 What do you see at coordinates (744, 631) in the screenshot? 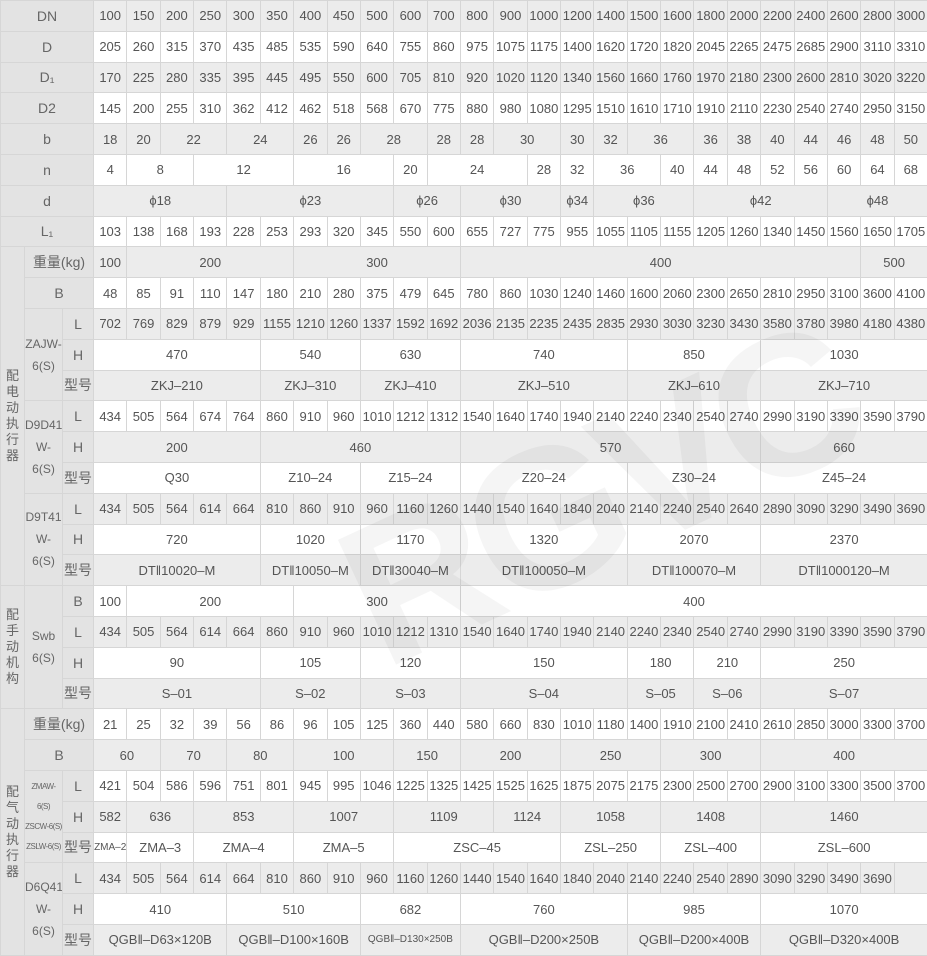
I see `value-cell: 2740` at bounding box center [744, 631].